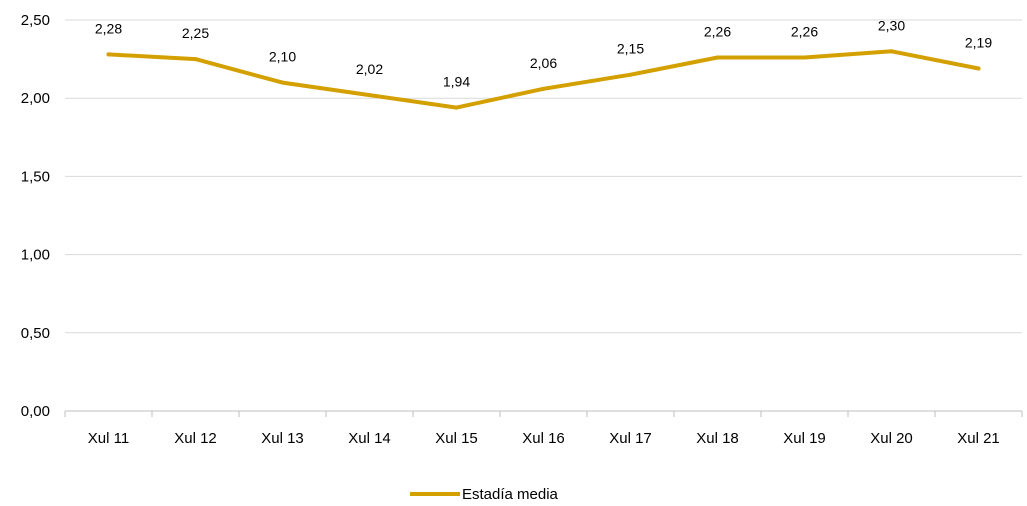  What do you see at coordinates (630, 49) in the screenshot?
I see `data-label: 2,15` at bounding box center [630, 49].